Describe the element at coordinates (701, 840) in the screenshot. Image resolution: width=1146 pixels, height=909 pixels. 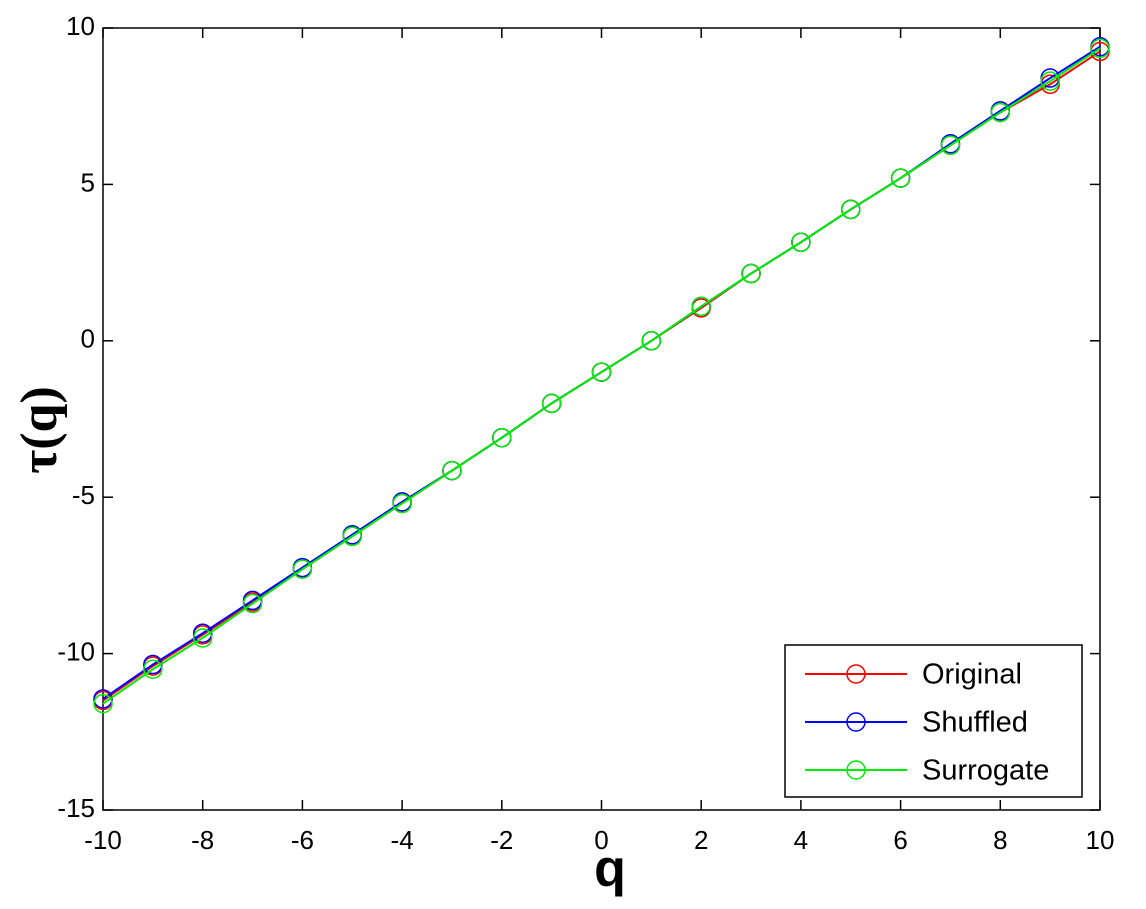
I see `x-tick-label: 2` at that location.